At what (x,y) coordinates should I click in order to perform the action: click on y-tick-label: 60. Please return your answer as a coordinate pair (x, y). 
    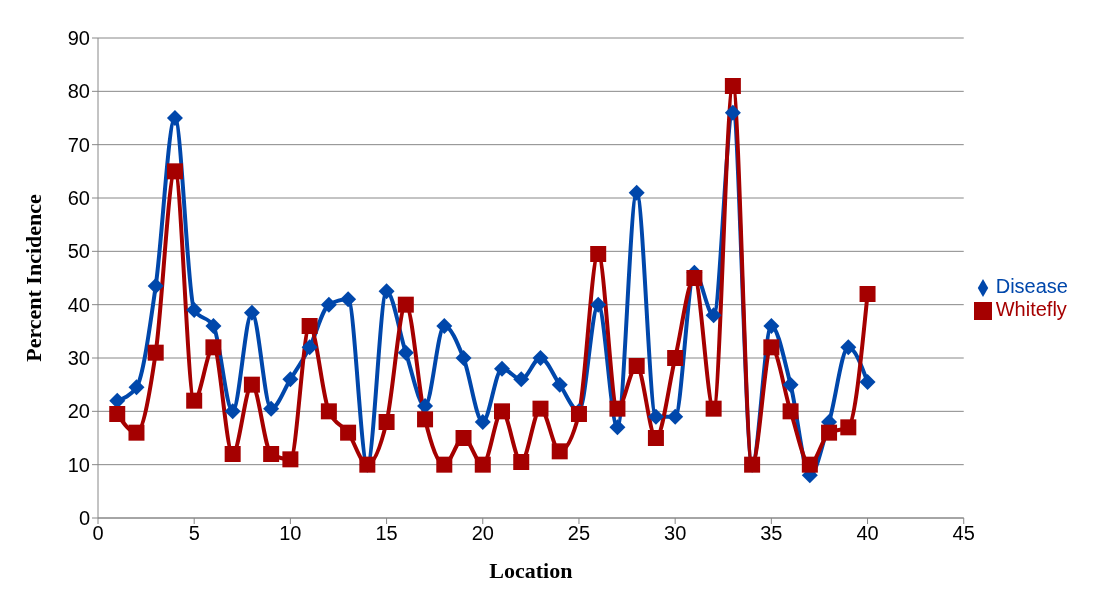
    Looking at the image, I should click on (78, 198).